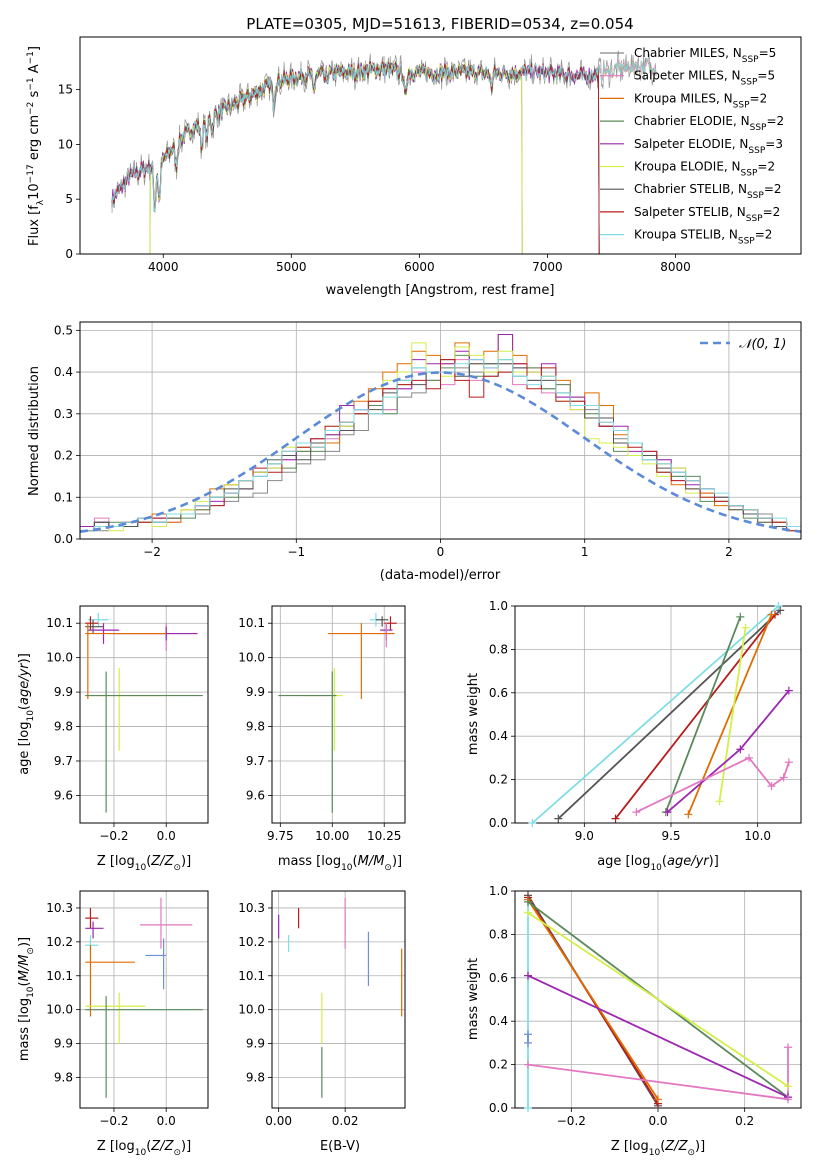 The width and height of the screenshot is (819, 1170). I want to click on y-tick-label: 9.7, so click(255, 761).